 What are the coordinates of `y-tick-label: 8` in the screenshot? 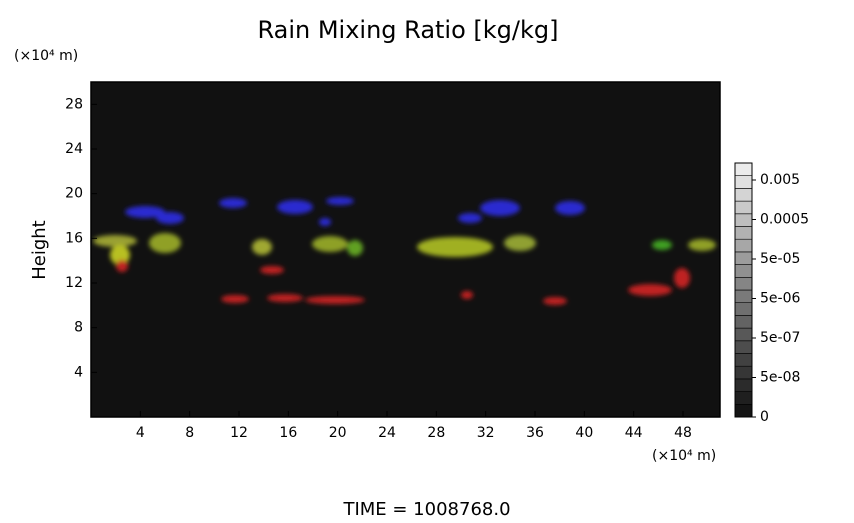 It's located at (78, 328).